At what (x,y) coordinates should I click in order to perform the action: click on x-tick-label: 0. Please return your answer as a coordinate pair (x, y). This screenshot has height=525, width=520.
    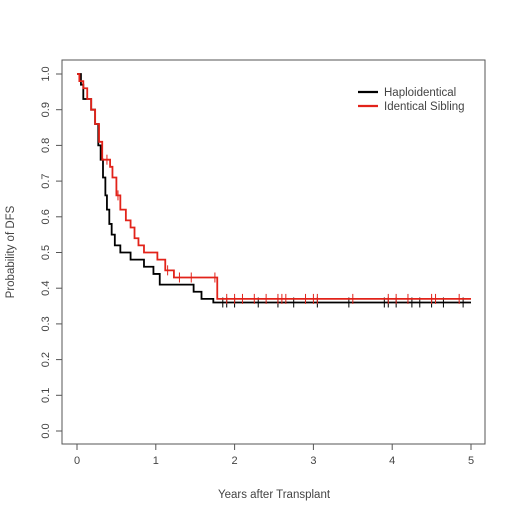
    Looking at the image, I should click on (77, 461).